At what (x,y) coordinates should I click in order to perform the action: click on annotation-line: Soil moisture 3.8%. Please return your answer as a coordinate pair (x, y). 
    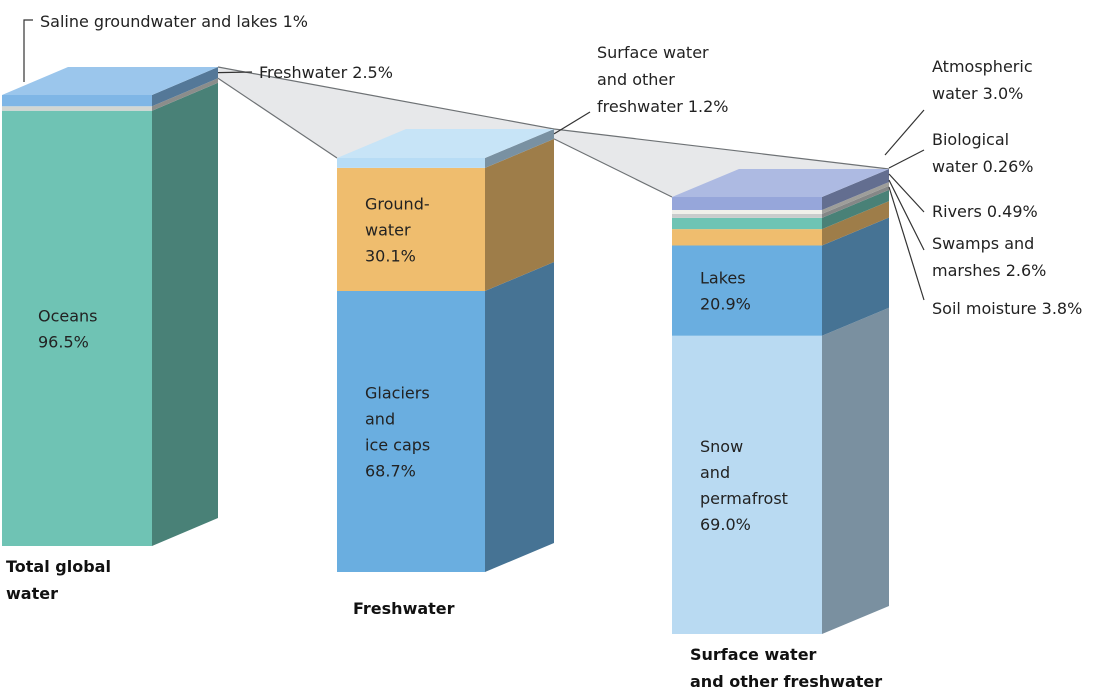
    Looking at the image, I should click on (1007, 308).